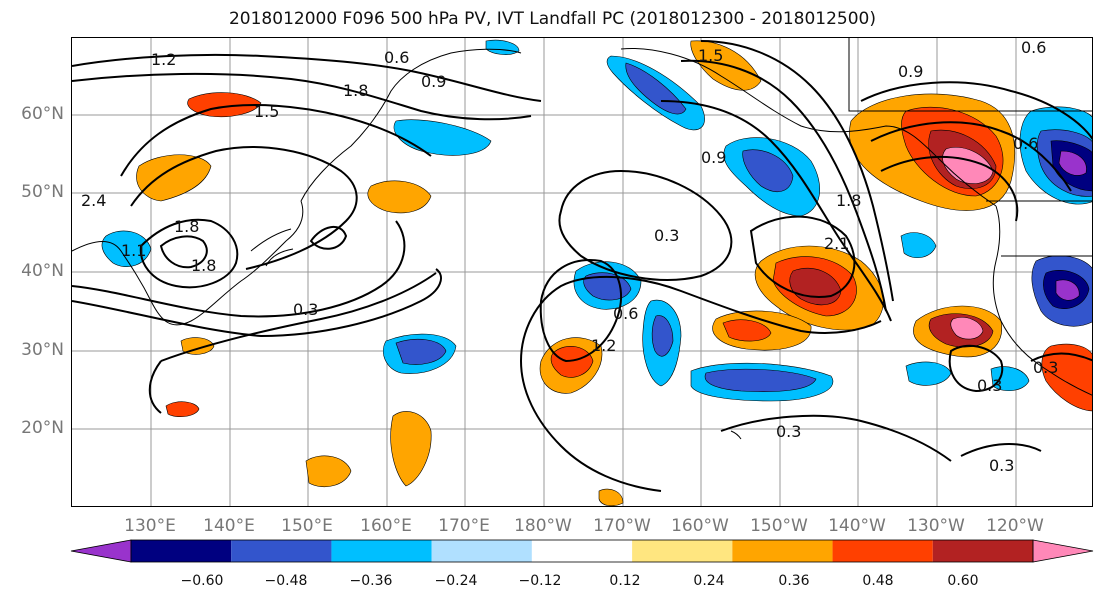  What do you see at coordinates (42, 271) in the screenshot?
I see `lat-label: 40°N` at bounding box center [42, 271].